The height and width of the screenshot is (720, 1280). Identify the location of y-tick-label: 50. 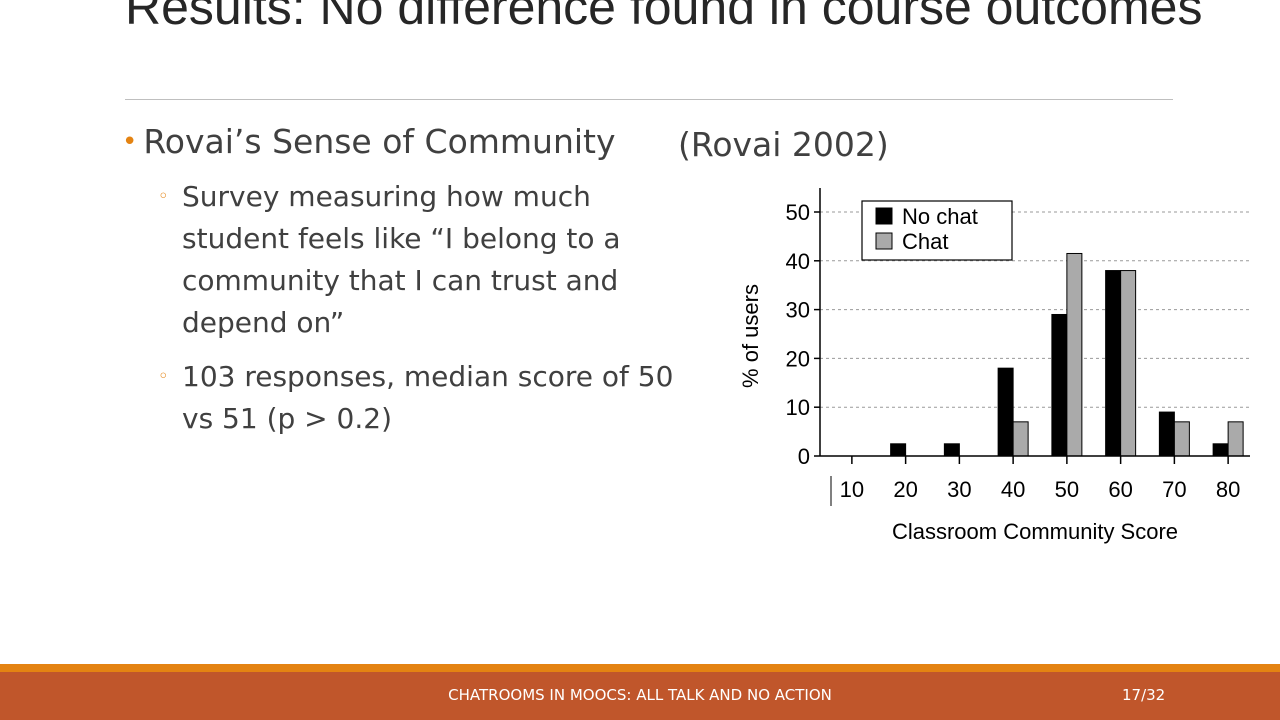
(798, 212).